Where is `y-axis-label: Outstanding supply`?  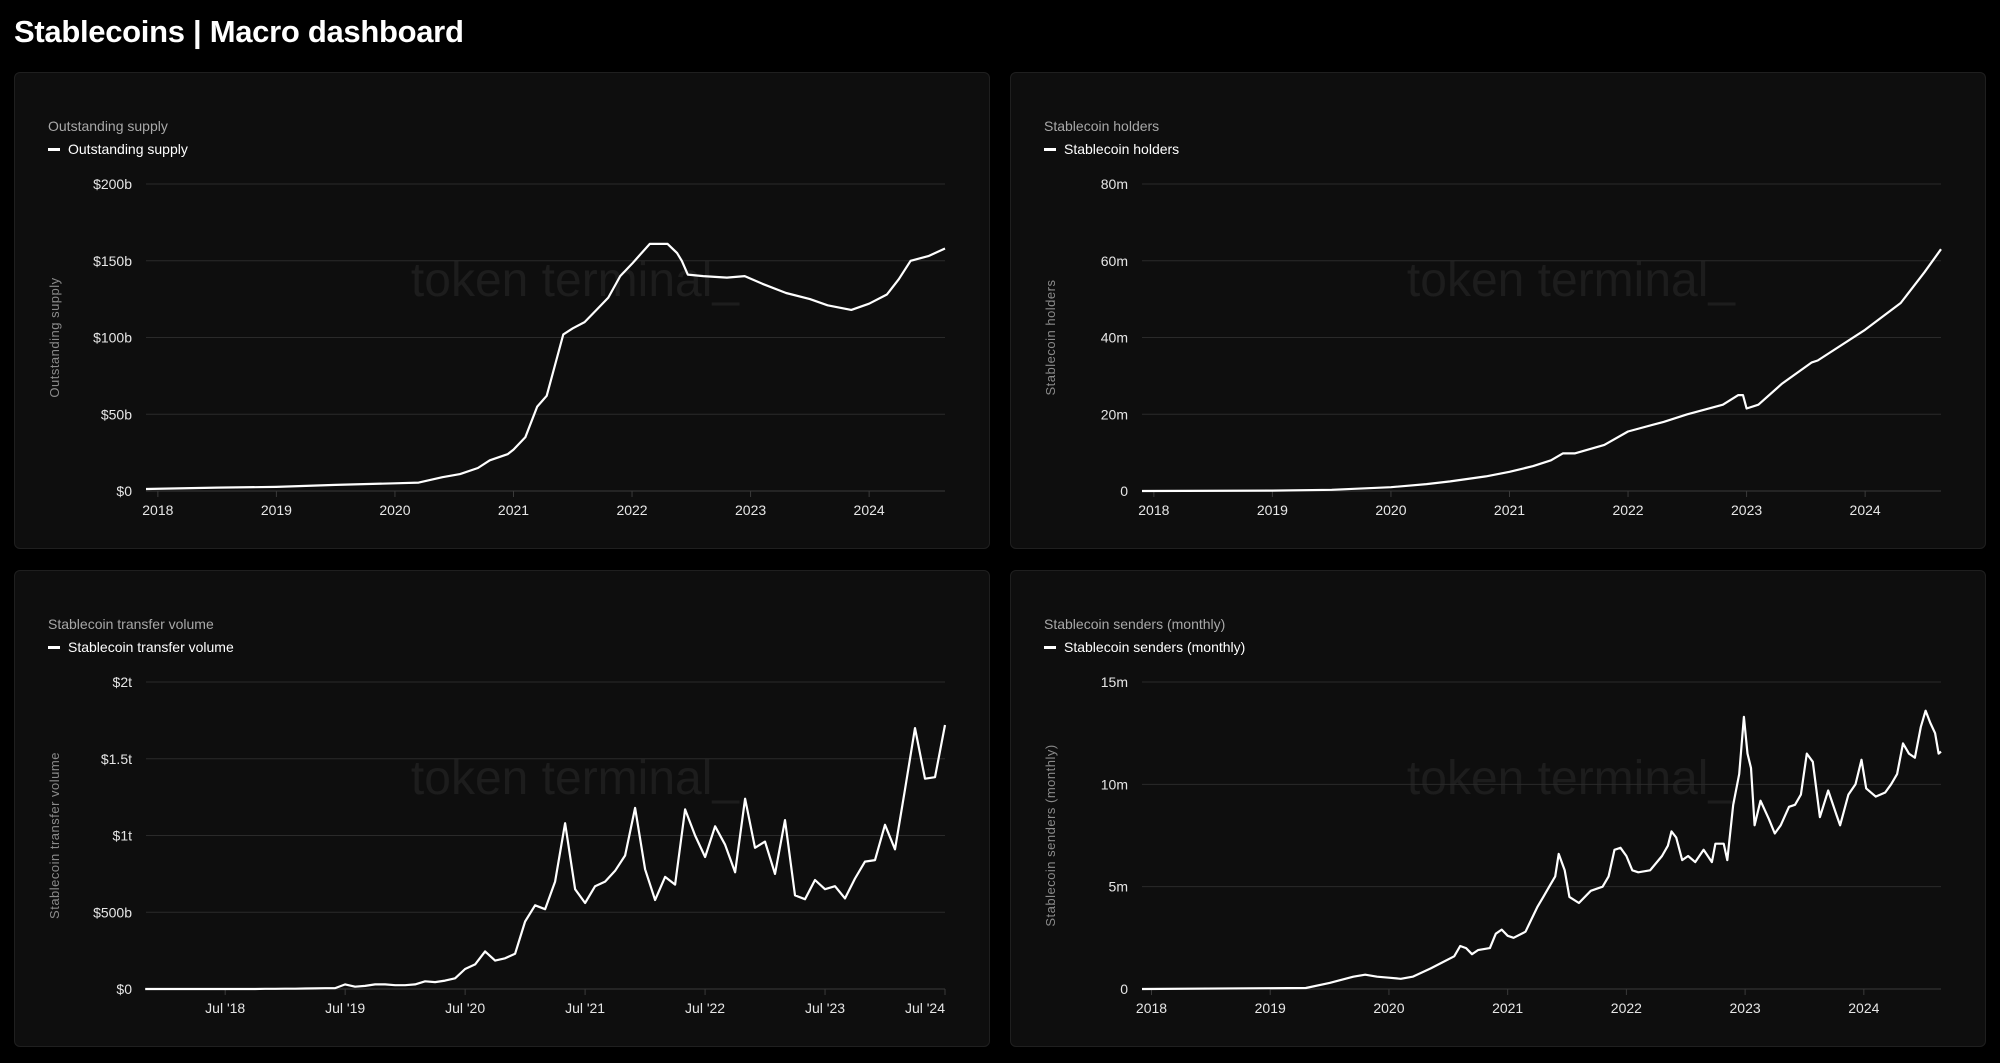 y-axis-label: Outstanding supply is located at coordinates (54, 337).